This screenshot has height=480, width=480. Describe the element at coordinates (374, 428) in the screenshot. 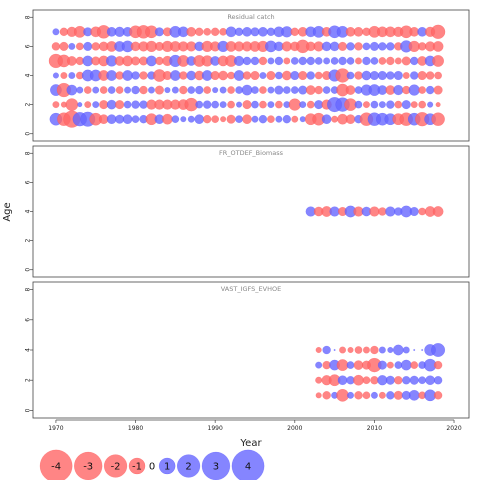

I see `x-tick-label: 2010` at that location.